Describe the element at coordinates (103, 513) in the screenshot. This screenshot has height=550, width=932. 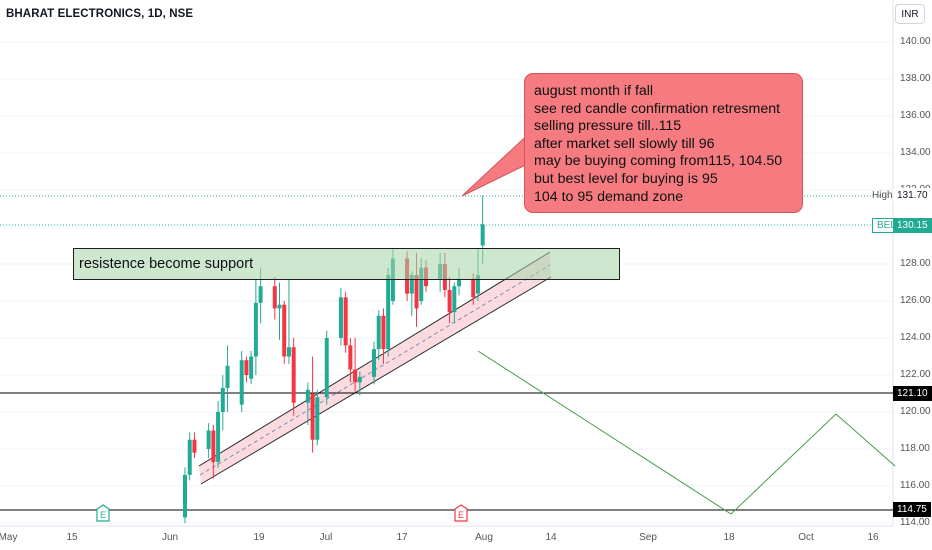
I see `earnings-marker-e-green: E` at that location.